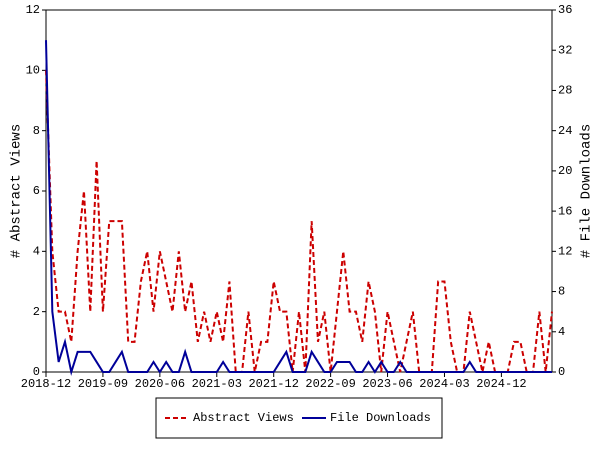 Image resolution: width=600 pixels, height=450 pixels. What do you see at coordinates (36, 191) in the screenshot?
I see `y-tick-label: 6` at bounding box center [36, 191].